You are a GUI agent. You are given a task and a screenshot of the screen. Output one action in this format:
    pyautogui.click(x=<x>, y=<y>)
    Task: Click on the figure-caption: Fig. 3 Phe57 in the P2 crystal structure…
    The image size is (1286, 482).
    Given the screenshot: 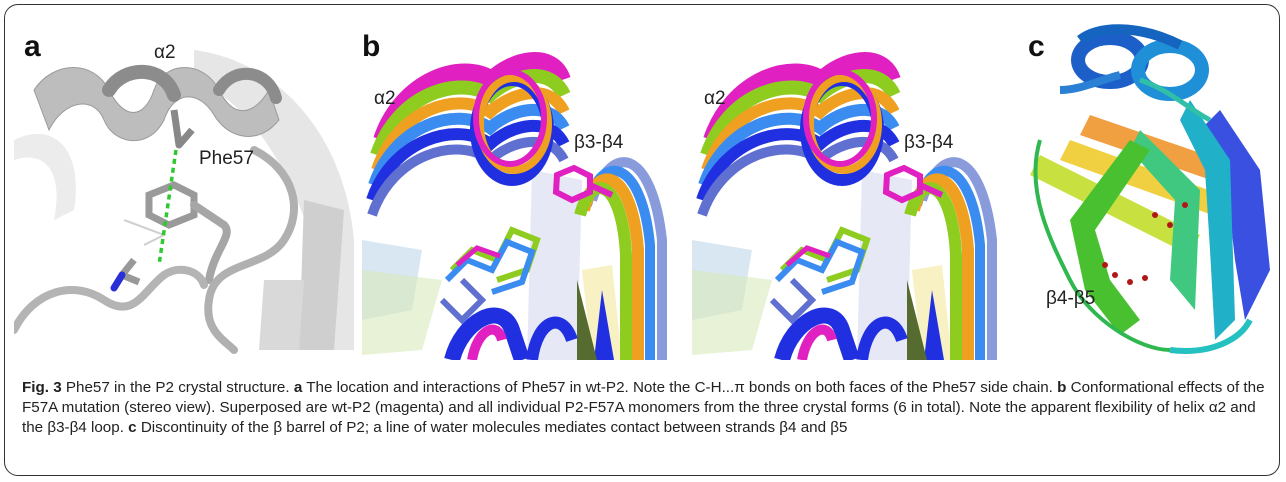 What is the action you would take?
    pyautogui.click(x=644, y=408)
    